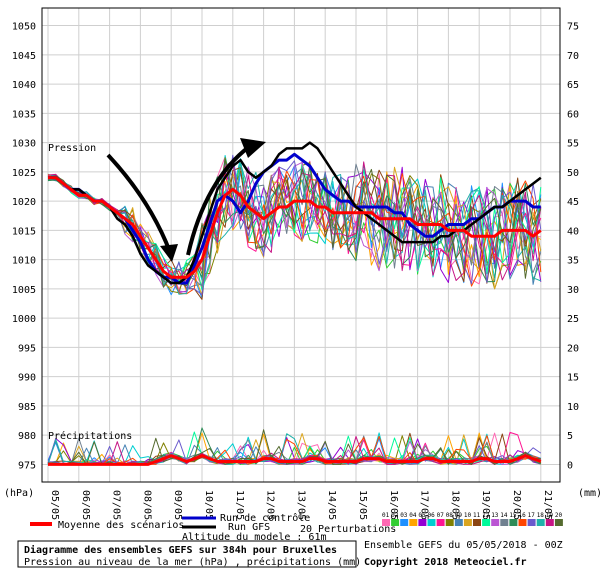 Image resolution: width=600 pixels, height=568 pixels. I want to click on run-info: Ensemble GEFS du 05/05/2018 - 00Z, so click(463, 545).